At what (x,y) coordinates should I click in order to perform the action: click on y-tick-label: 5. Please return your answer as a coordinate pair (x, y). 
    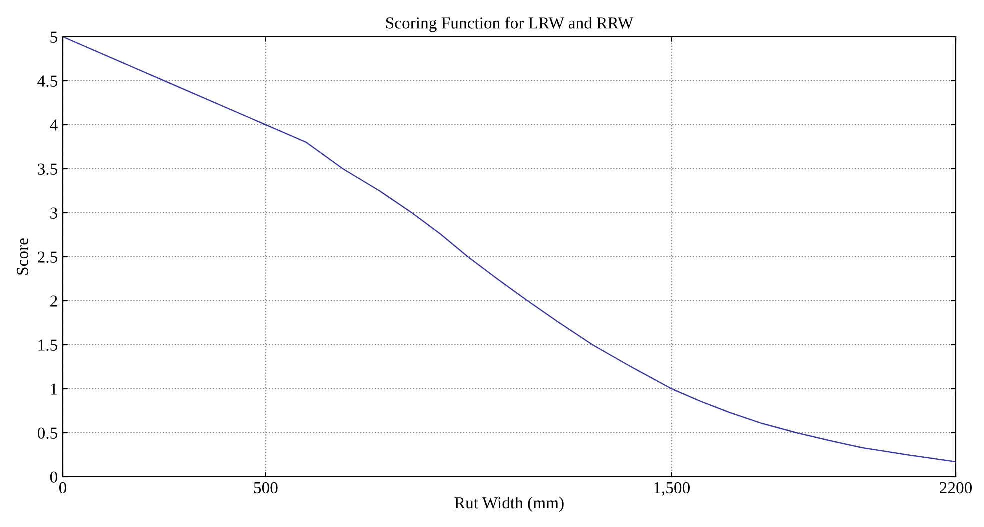
    Looking at the image, I should click on (54, 37).